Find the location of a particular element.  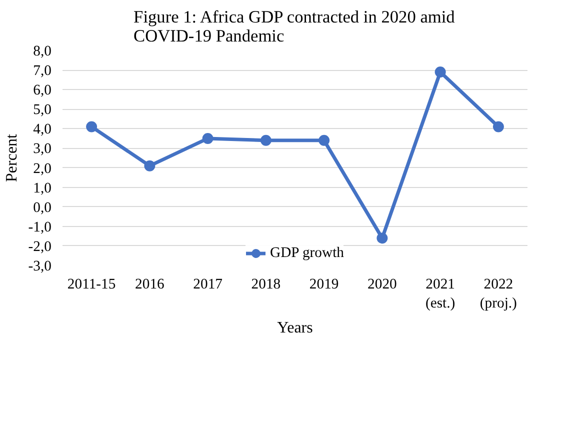

y-tick-label: 8,0 is located at coordinates (42, 52).